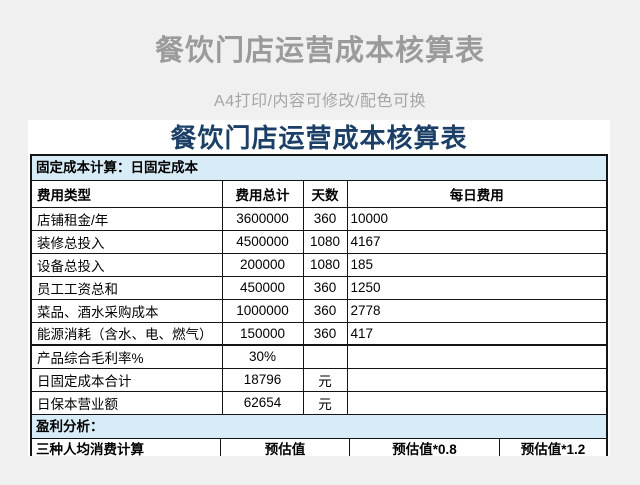 The width and height of the screenshot is (640, 485). What do you see at coordinates (476, 333) in the screenshot?
I see `table-cell: 417` at bounding box center [476, 333].